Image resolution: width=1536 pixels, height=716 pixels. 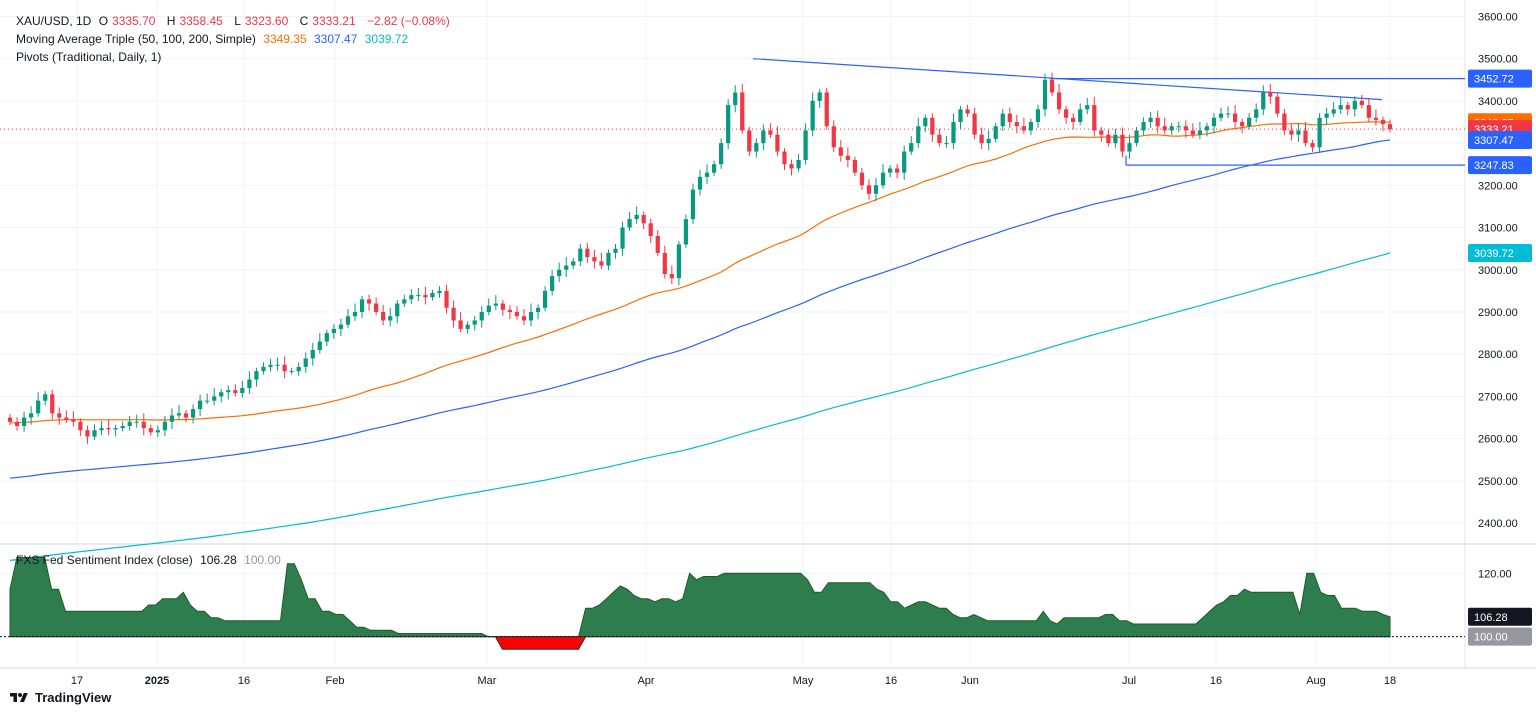 I want to click on tradingview-brand: TradingView, so click(x=60, y=697).